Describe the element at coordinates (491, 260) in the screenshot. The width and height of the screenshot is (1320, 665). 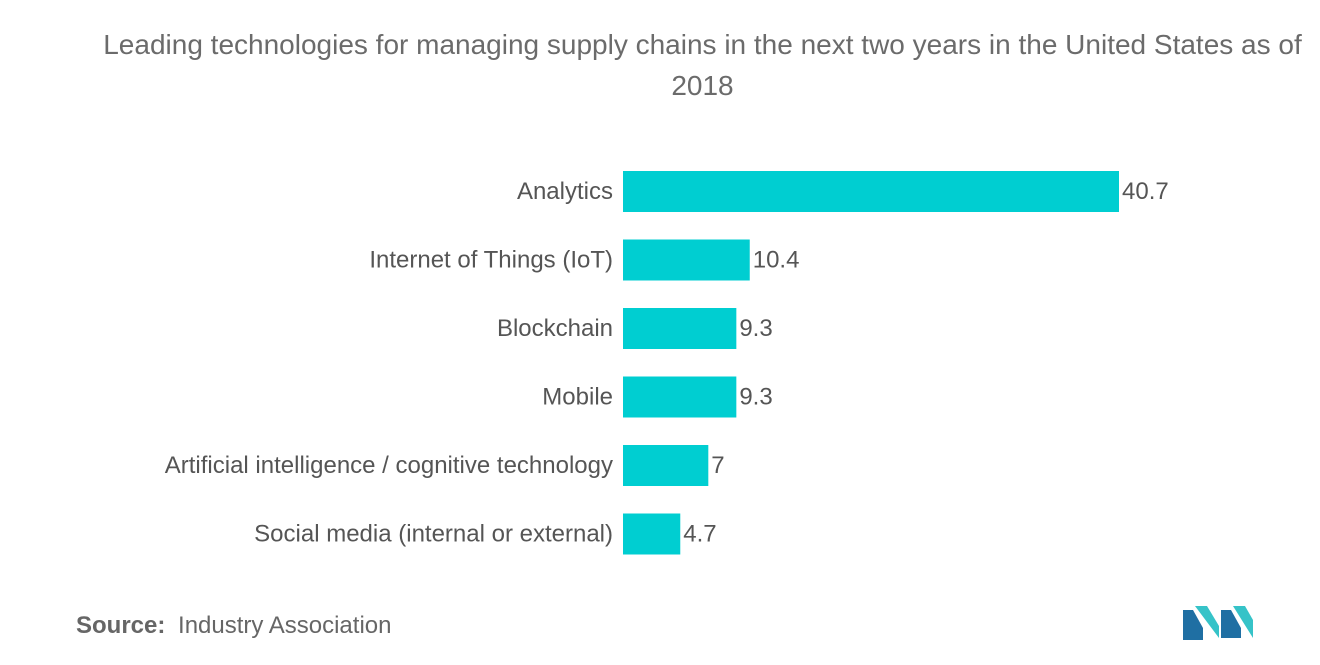
I see `category-label: Internet of Things (IoT)` at that location.